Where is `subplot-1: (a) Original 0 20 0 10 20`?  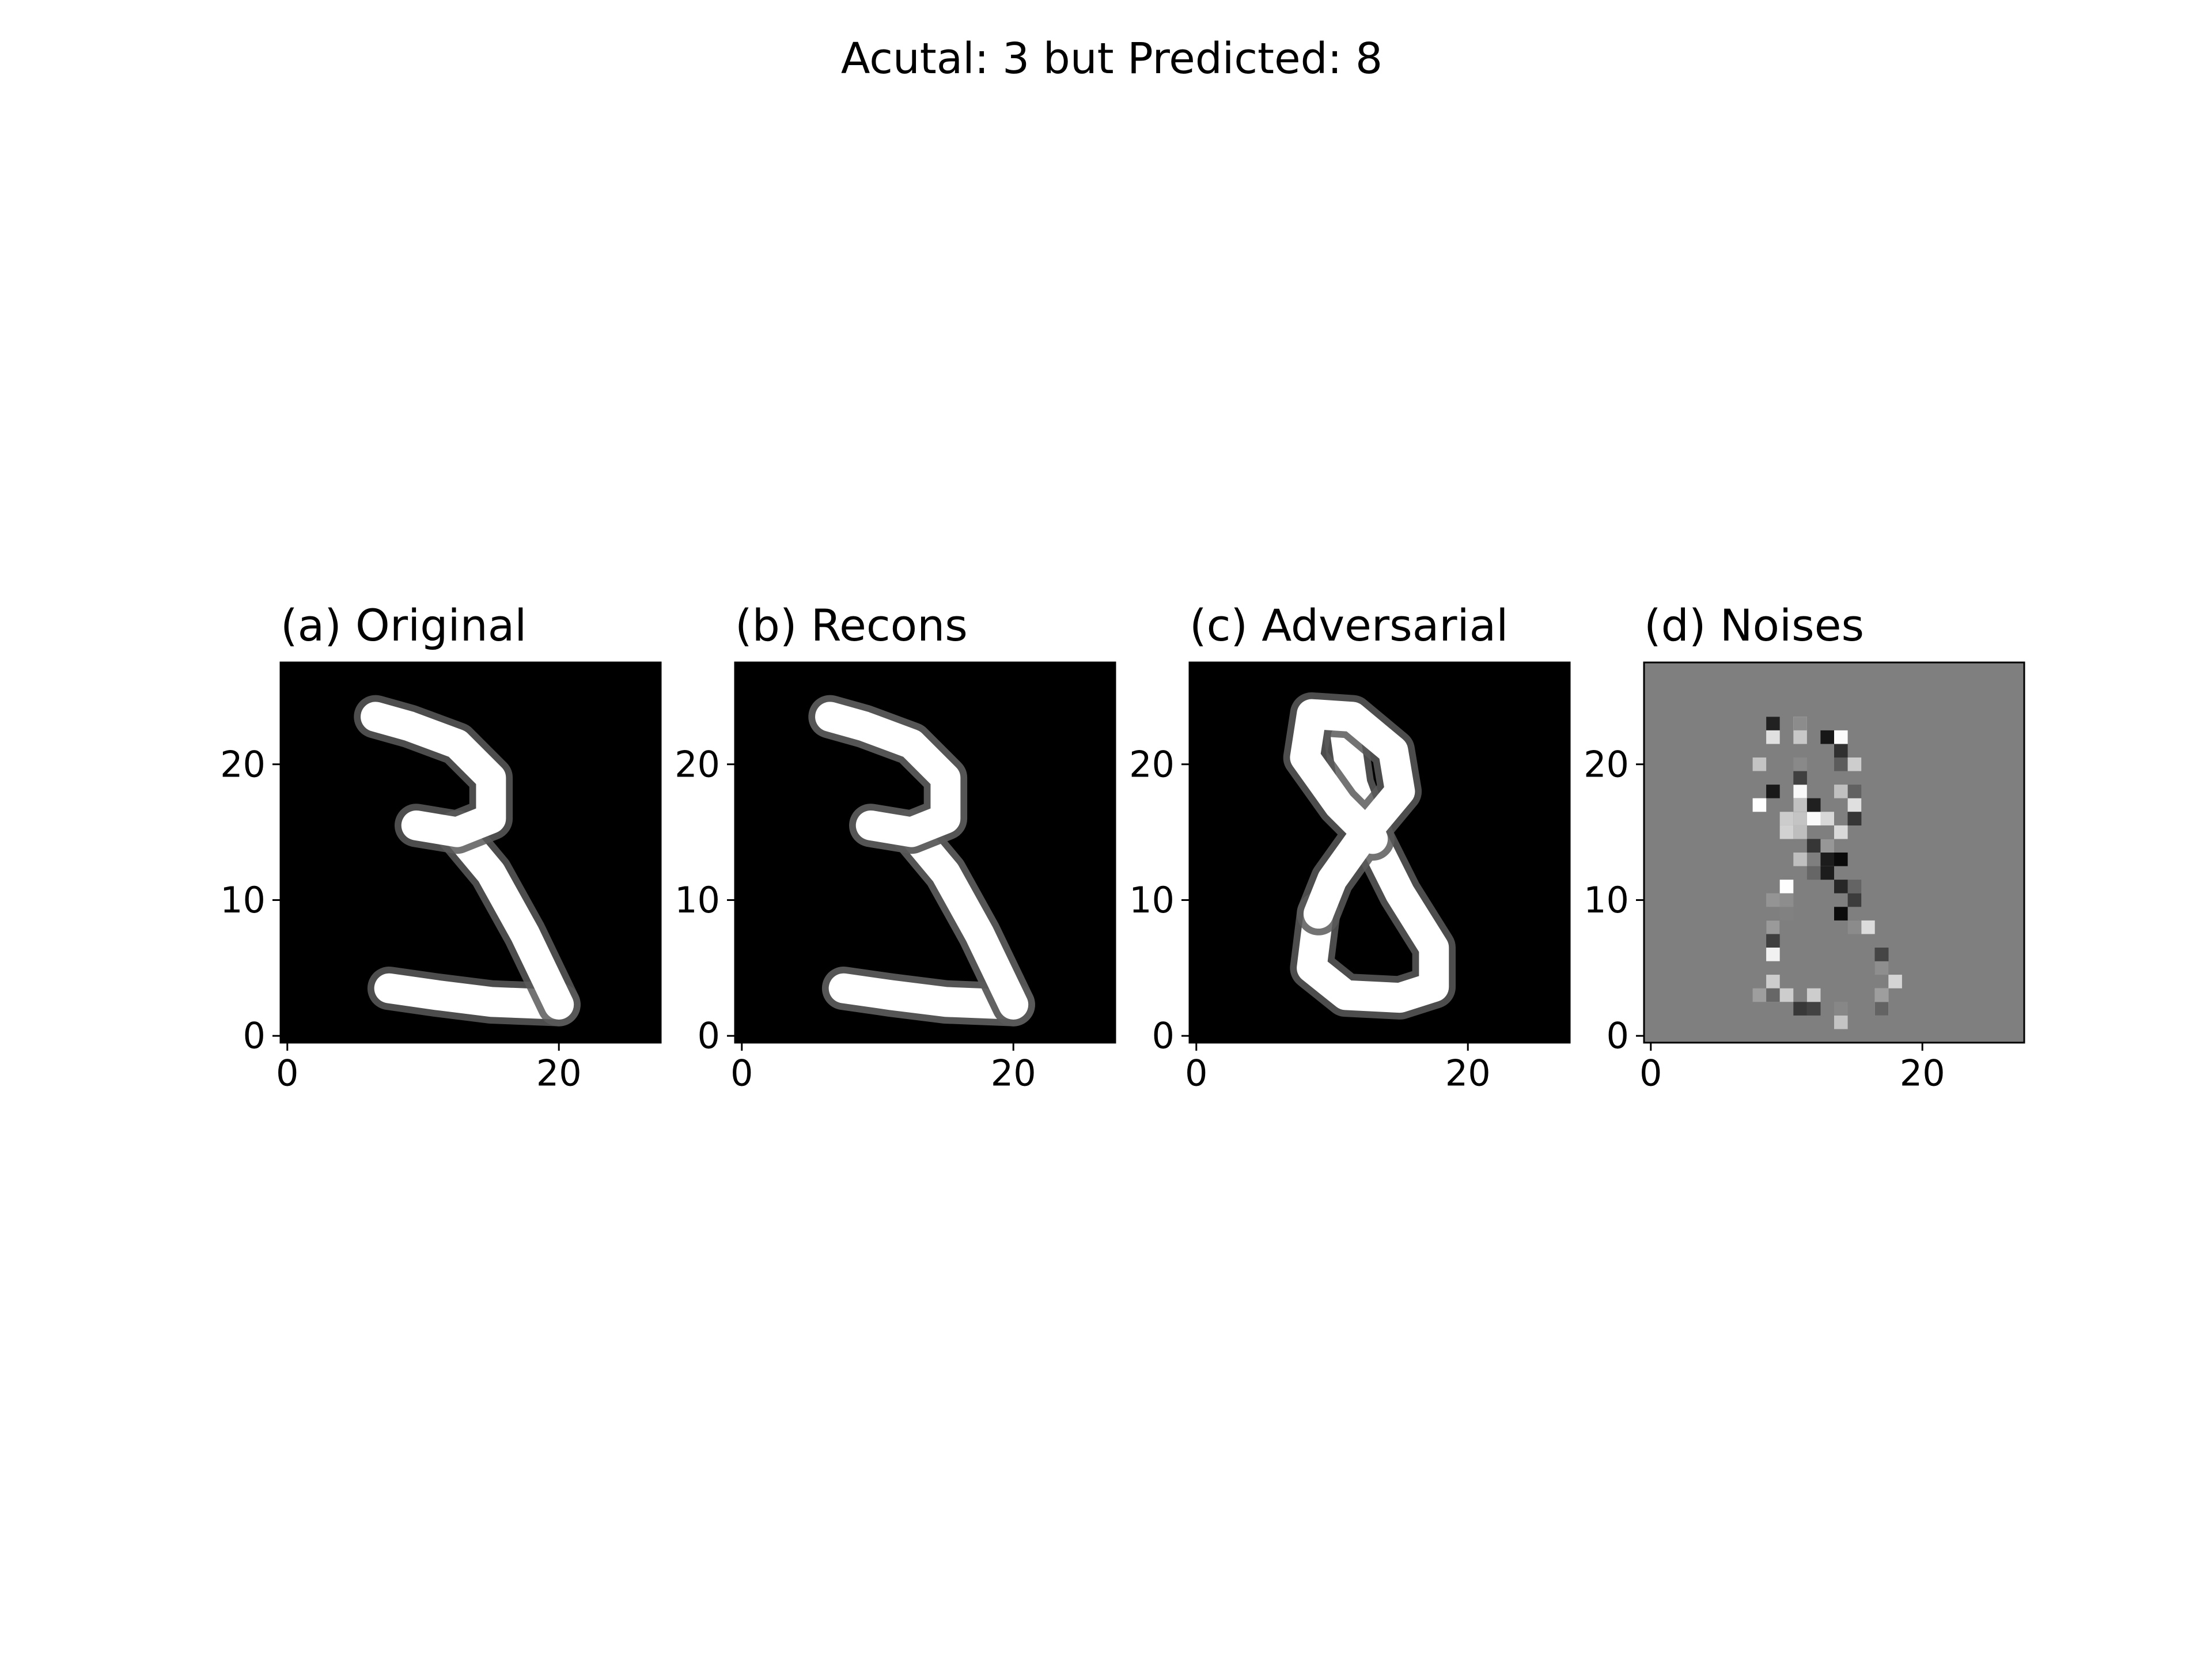 subplot-1: (a) Original 0 20 0 10 20 is located at coordinates (441, 847).